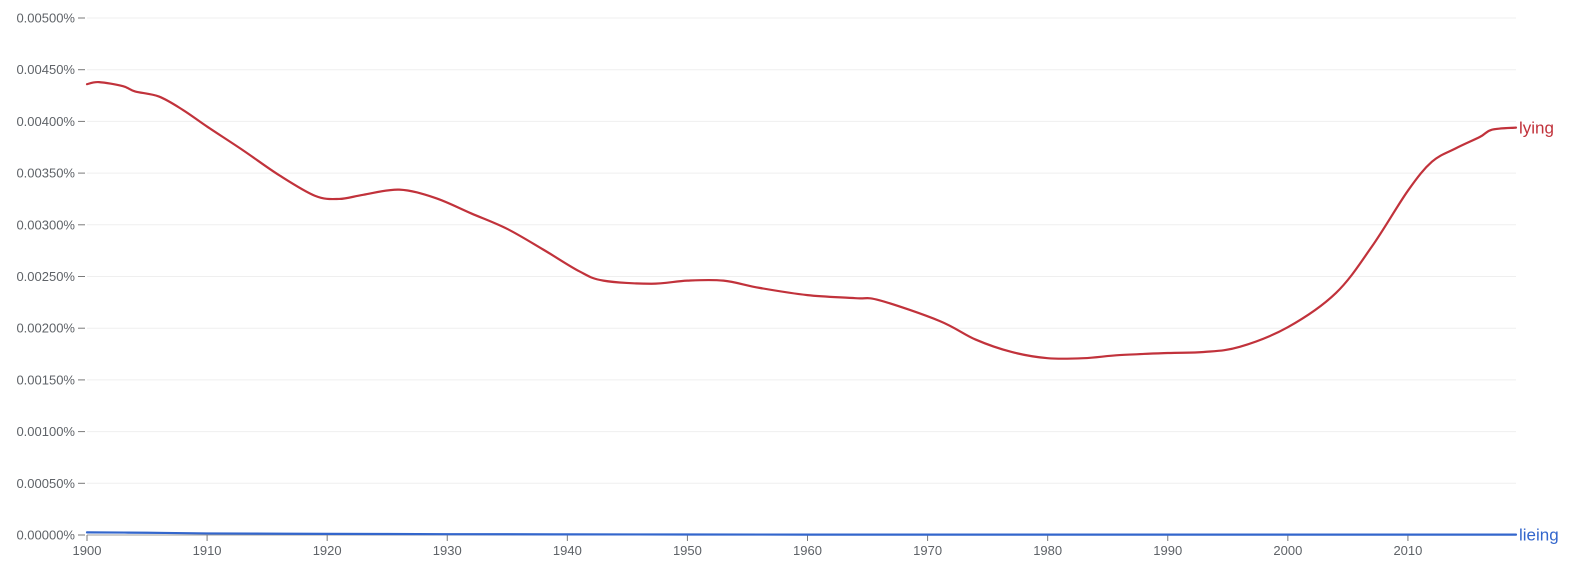 This screenshot has width=1572, height=566. What do you see at coordinates (1047, 550) in the screenshot?
I see `x-tick-label: 1980` at bounding box center [1047, 550].